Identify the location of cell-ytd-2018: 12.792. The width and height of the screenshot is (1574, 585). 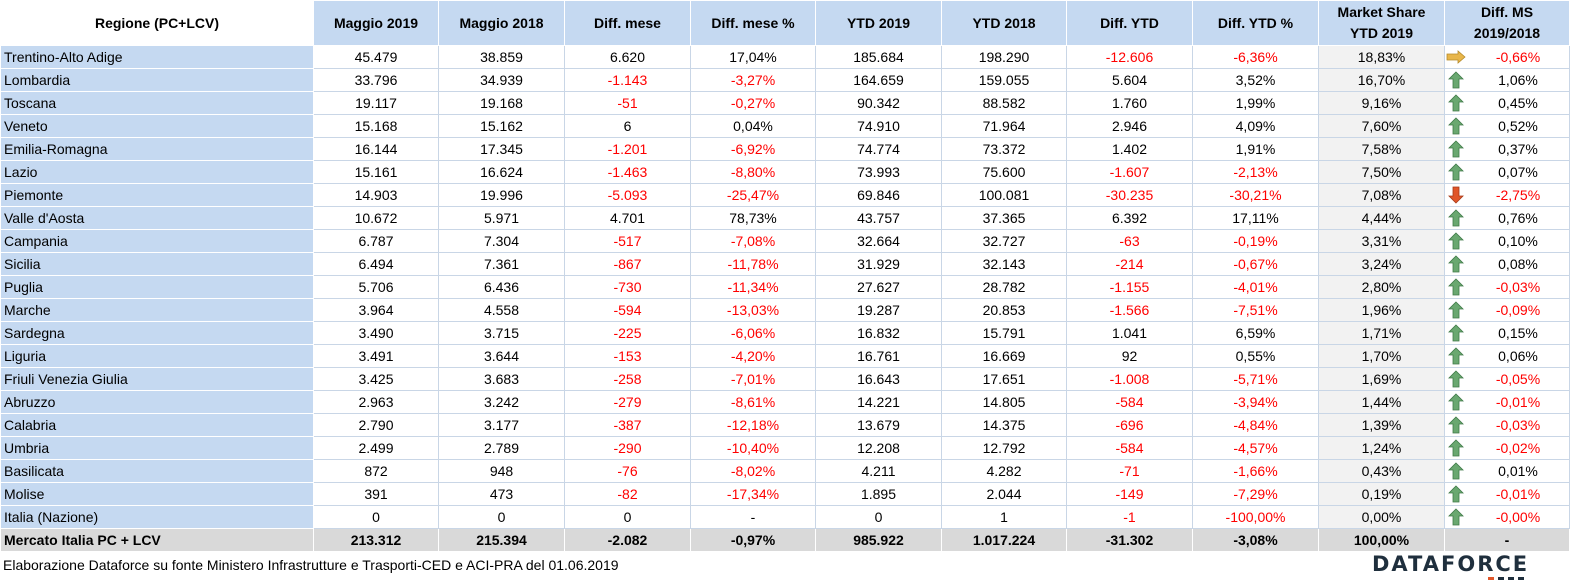
(1004, 448).